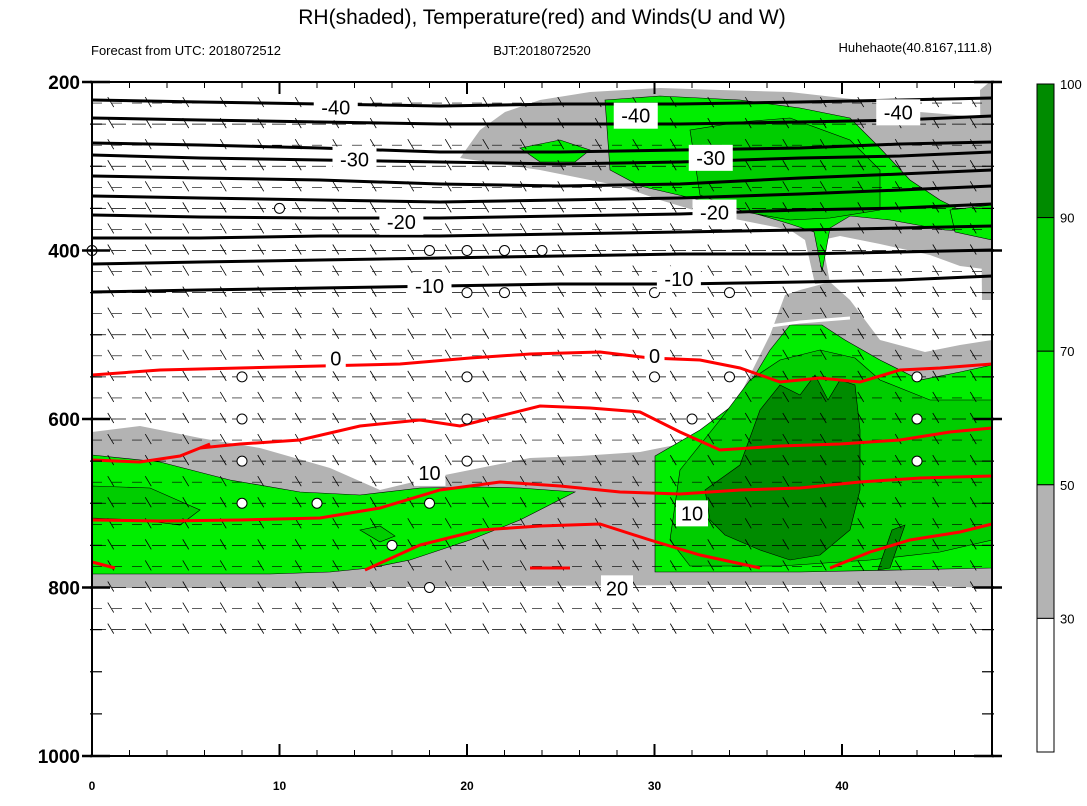 The width and height of the screenshot is (1087, 806). Describe the element at coordinates (1059, 415) in the screenshot. I see `colorbar: 30 50 70 90 100` at that location.